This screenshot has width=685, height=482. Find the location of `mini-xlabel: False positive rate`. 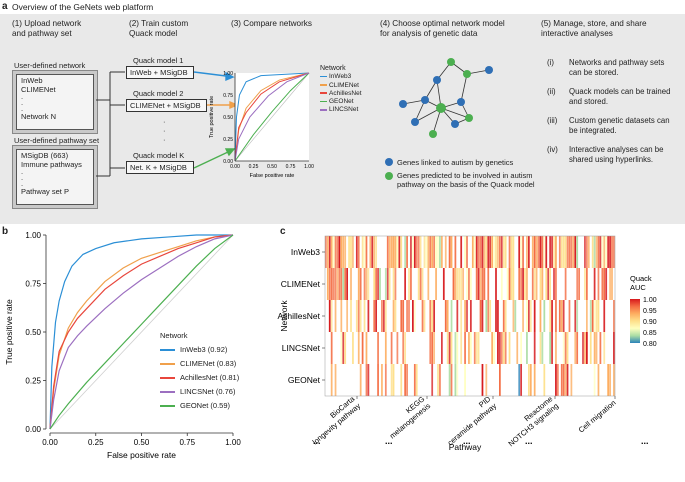

mini-xlabel: False positive rate is located at coordinates (272, 176).